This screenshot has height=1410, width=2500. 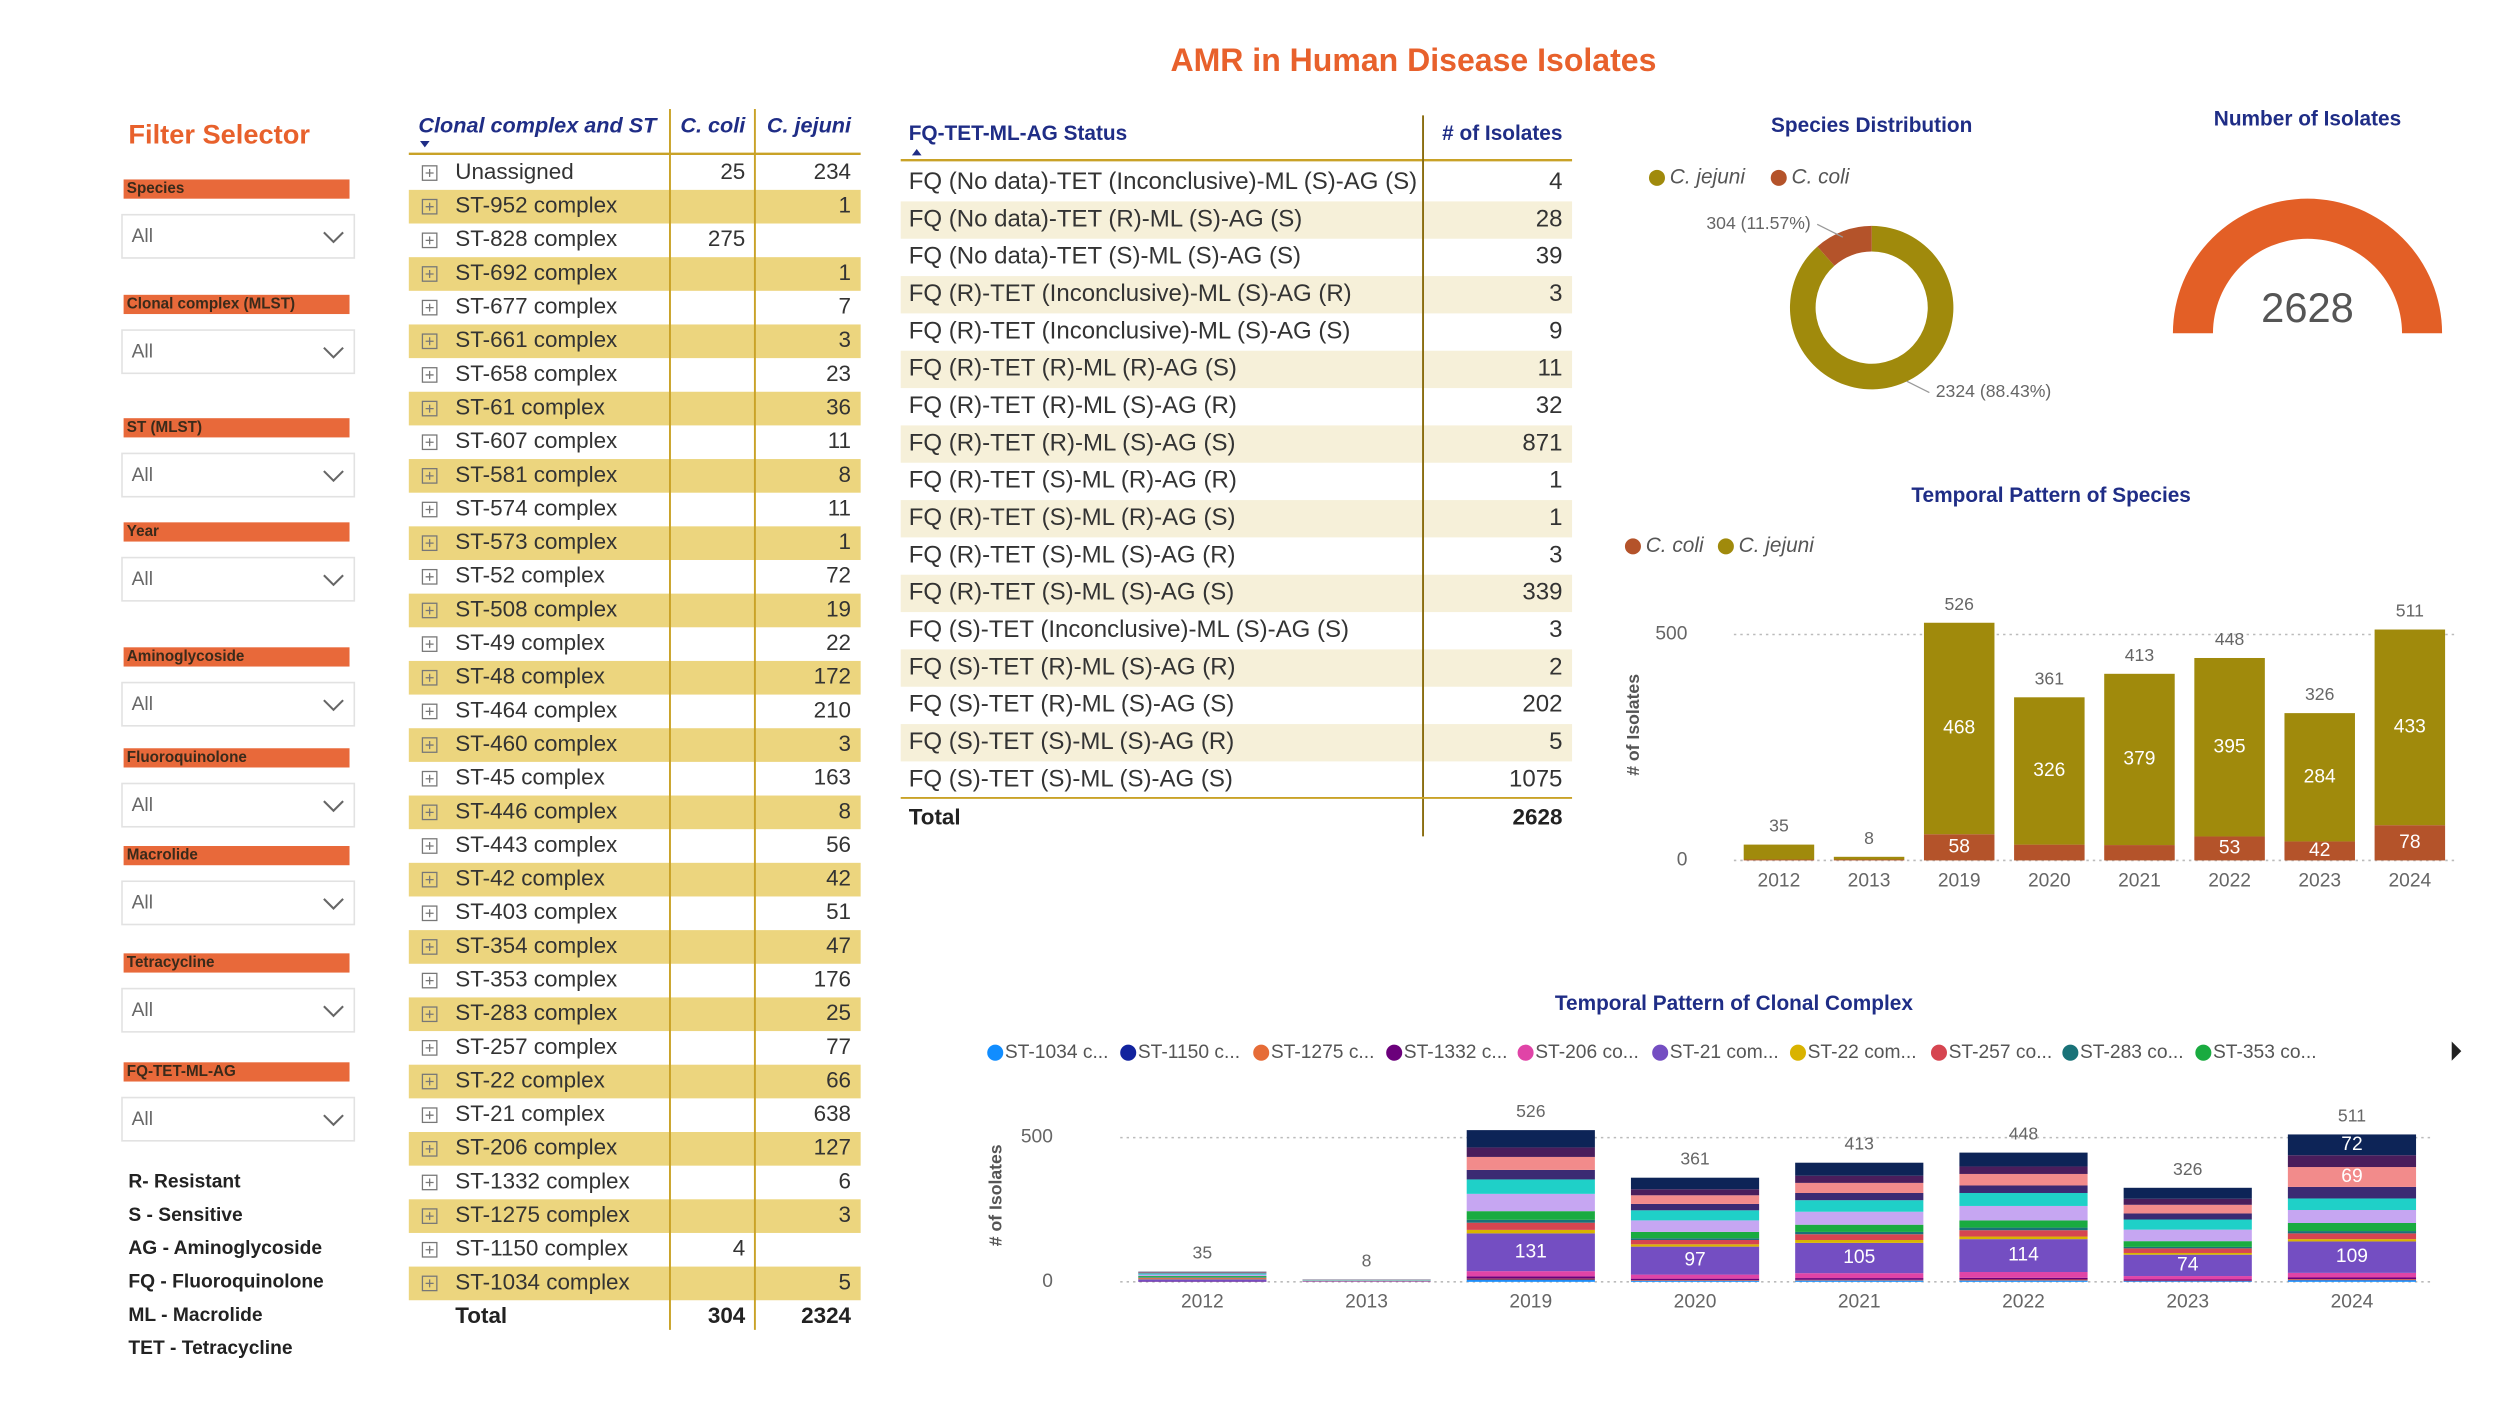 What do you see at coordinates (832, 1113) in the screenshot?
I see `cell-value: 638` at bounding box center [832, 1113].